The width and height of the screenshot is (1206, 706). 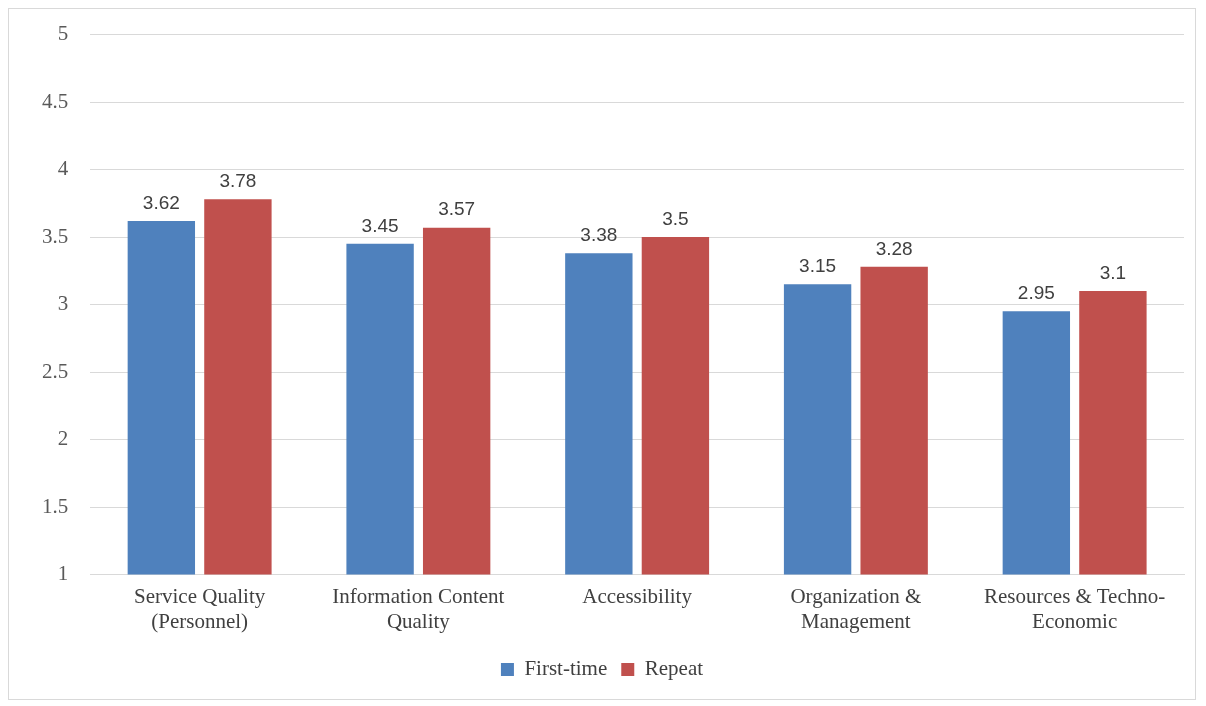 I want to click on y-tick-label: 5, so click(x=63, y=33).